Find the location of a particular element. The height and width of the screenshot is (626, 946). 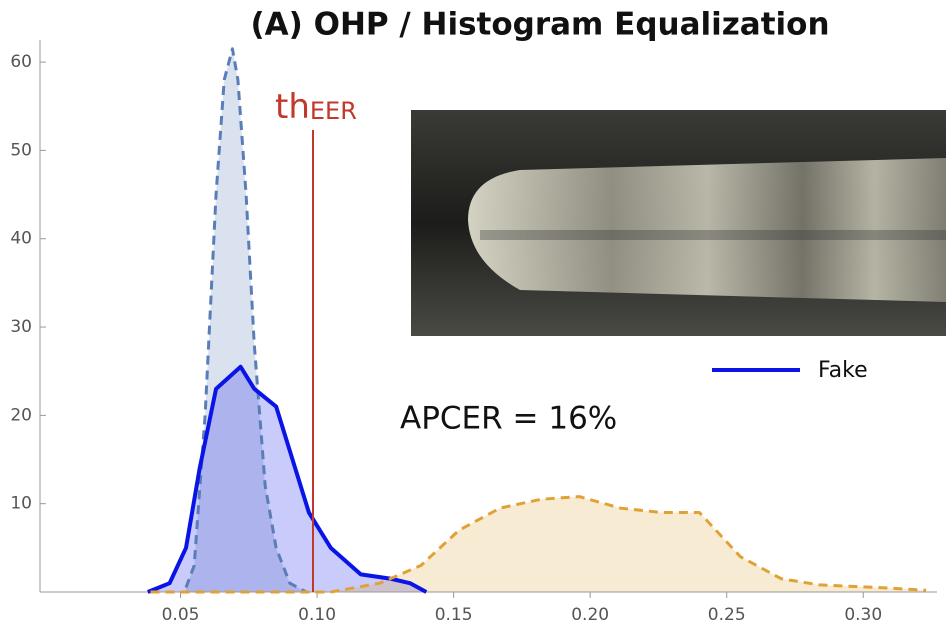

y-tick-label: 10 is located at coordinates (21, 504).